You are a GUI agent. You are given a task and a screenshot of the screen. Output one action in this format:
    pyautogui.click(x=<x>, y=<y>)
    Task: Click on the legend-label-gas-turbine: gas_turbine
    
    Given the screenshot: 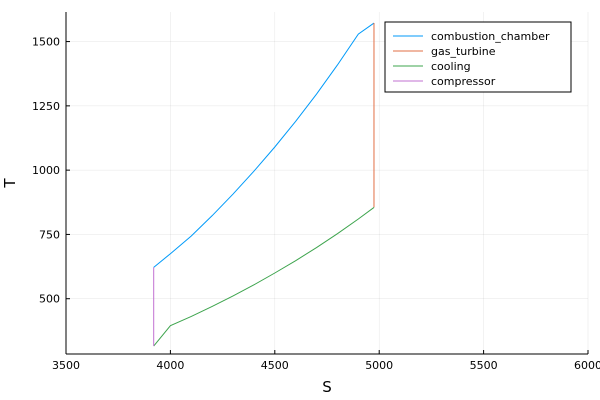 What is the action you would take?
    pyautogui.click(x=463, y=51)
    